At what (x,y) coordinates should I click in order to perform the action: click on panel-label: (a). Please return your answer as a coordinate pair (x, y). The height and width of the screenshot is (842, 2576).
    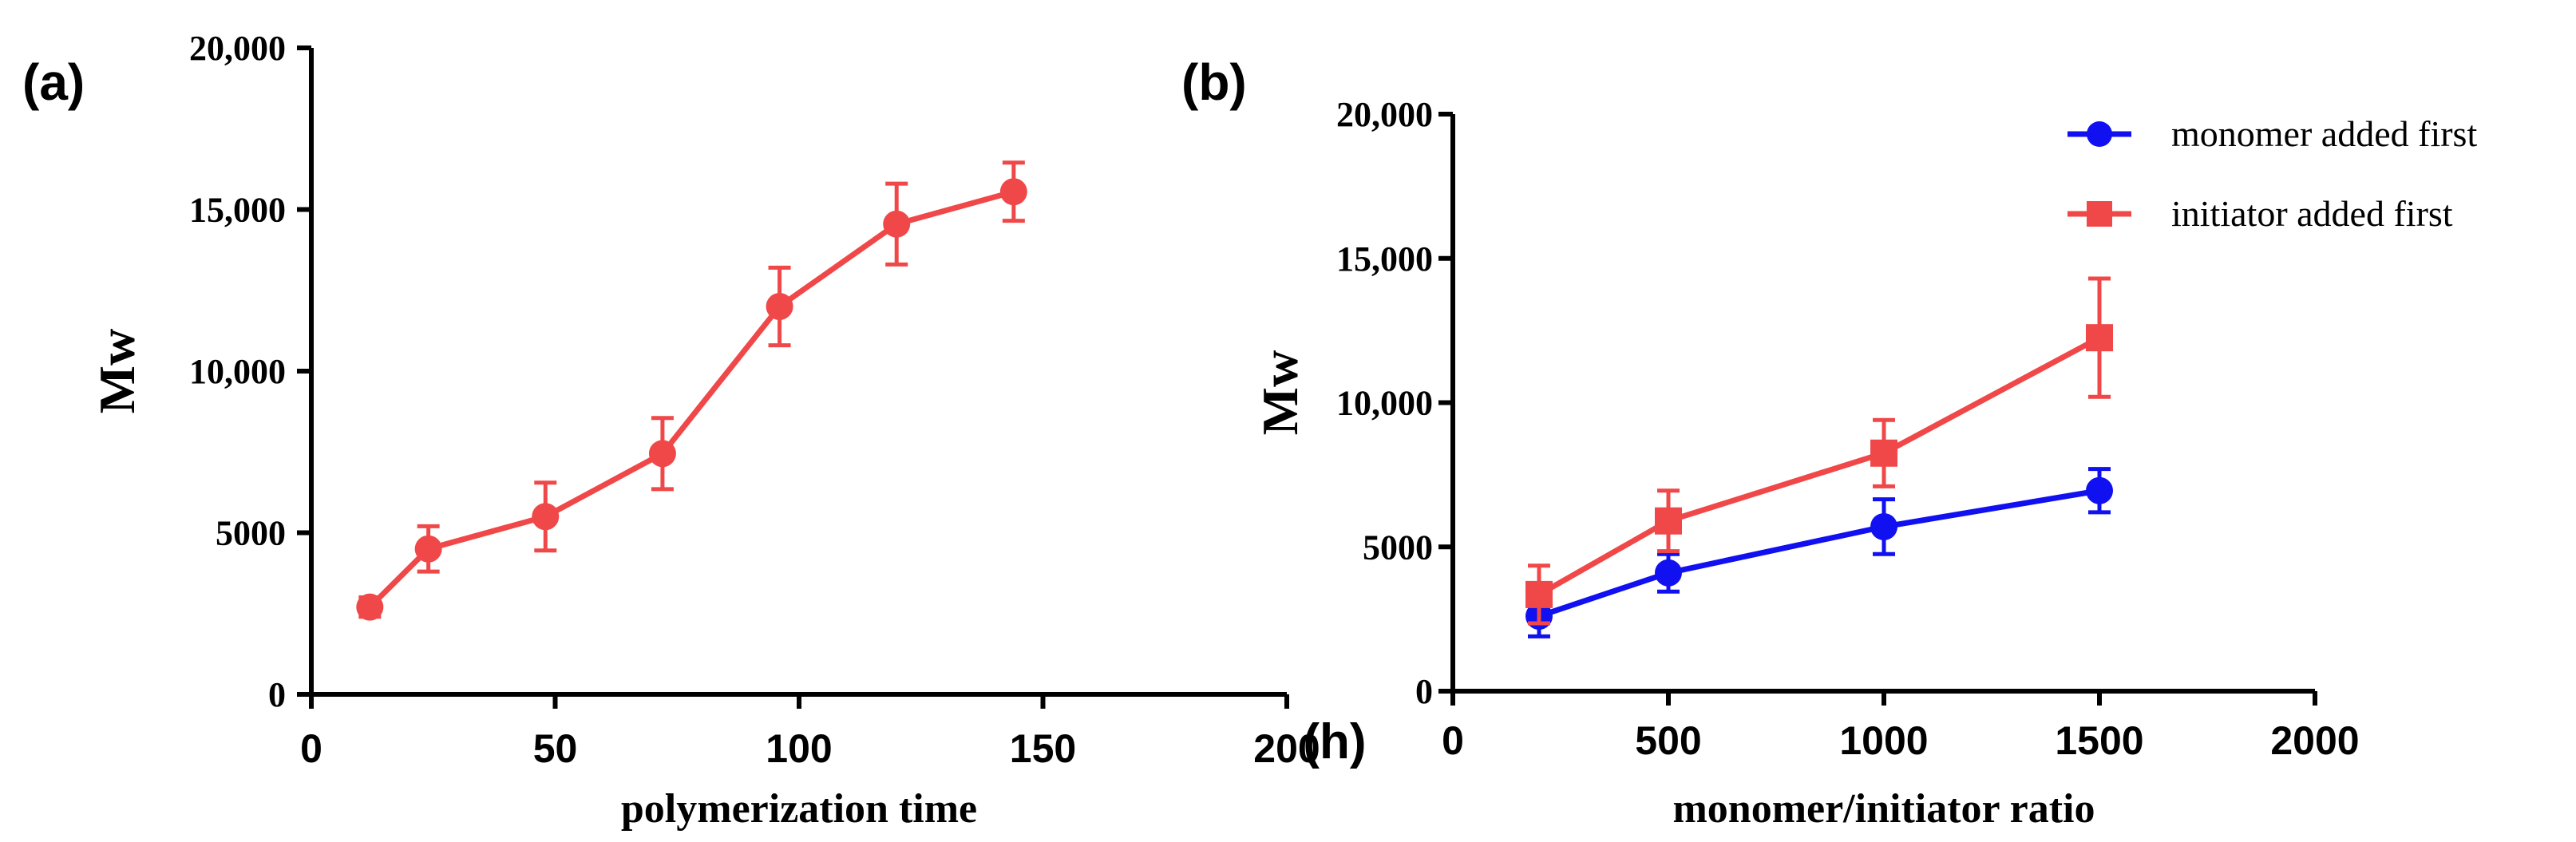
    Looking at the image, I should click on (53, 82).